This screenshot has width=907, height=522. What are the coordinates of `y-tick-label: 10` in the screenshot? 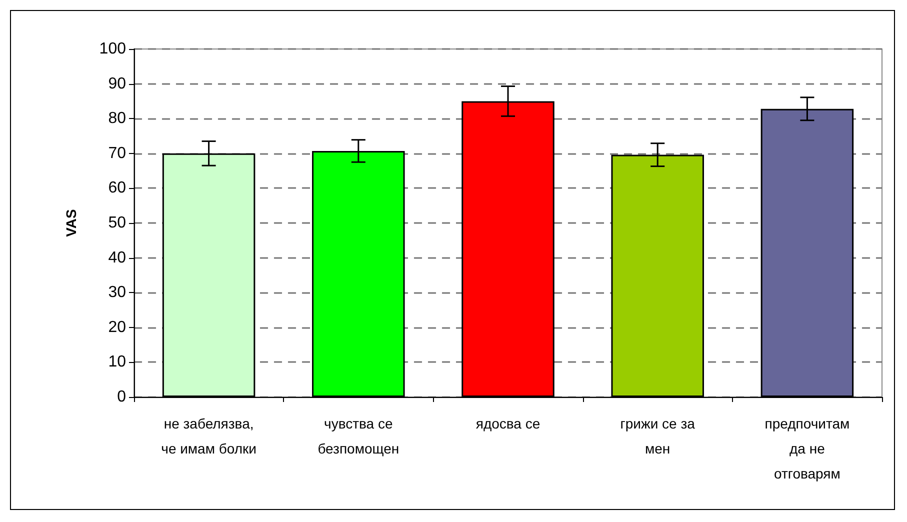 It's located at (117, 362).